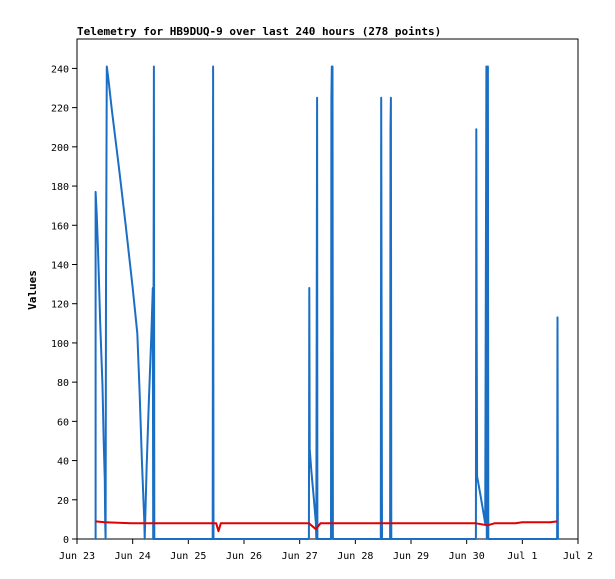 This screenshot has height=579, width=615. Describe the element at coordinates (60, 187) in the screenshot. I see `y-tick-label: 180` at that location.